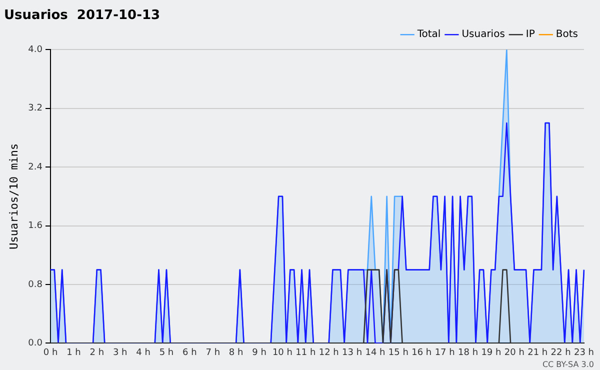 This screenshot has height=370, width=600. Describe the element at coordinates (189, 353) in the screenshot. I see `x-tick-label: 6 h` at that location.